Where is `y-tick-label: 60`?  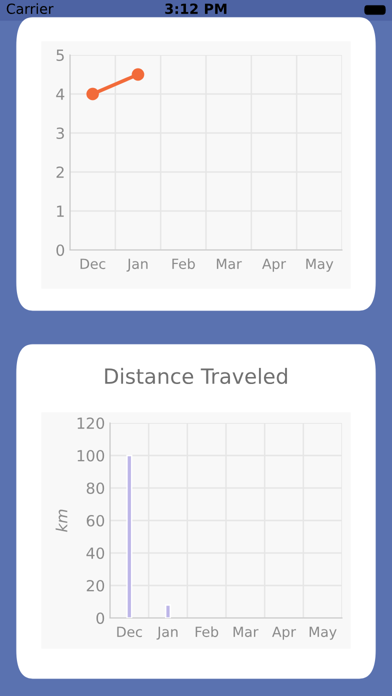
y-tick-label: 60 is located at coordinates (95, 520).